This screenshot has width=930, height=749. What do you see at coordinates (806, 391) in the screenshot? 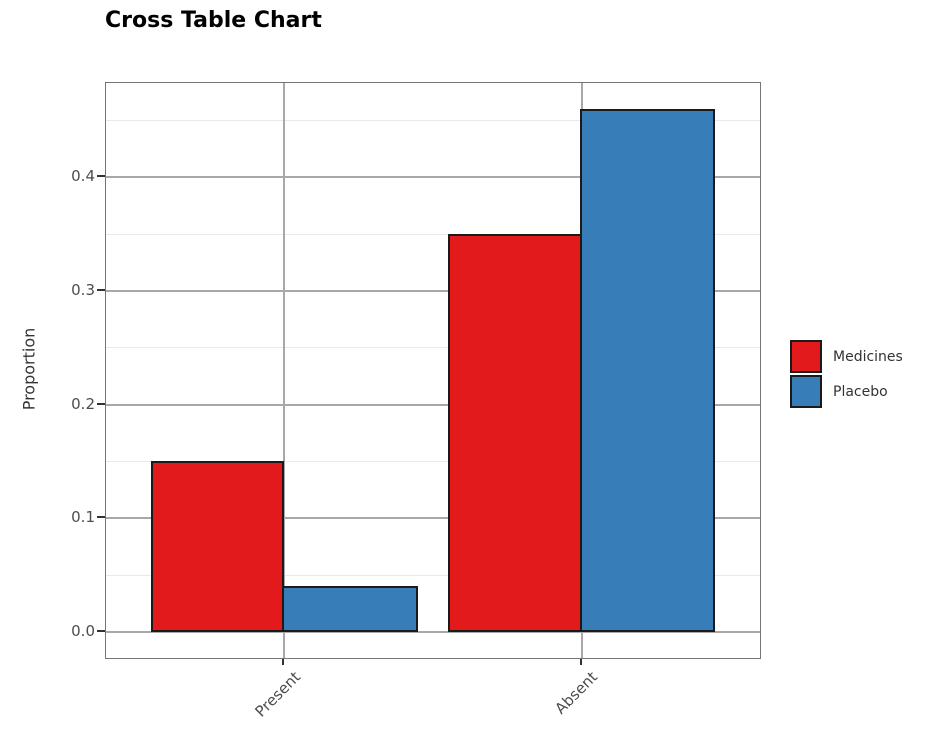
I see `legend-swatch-placebo` at bounding box center [806, 391].